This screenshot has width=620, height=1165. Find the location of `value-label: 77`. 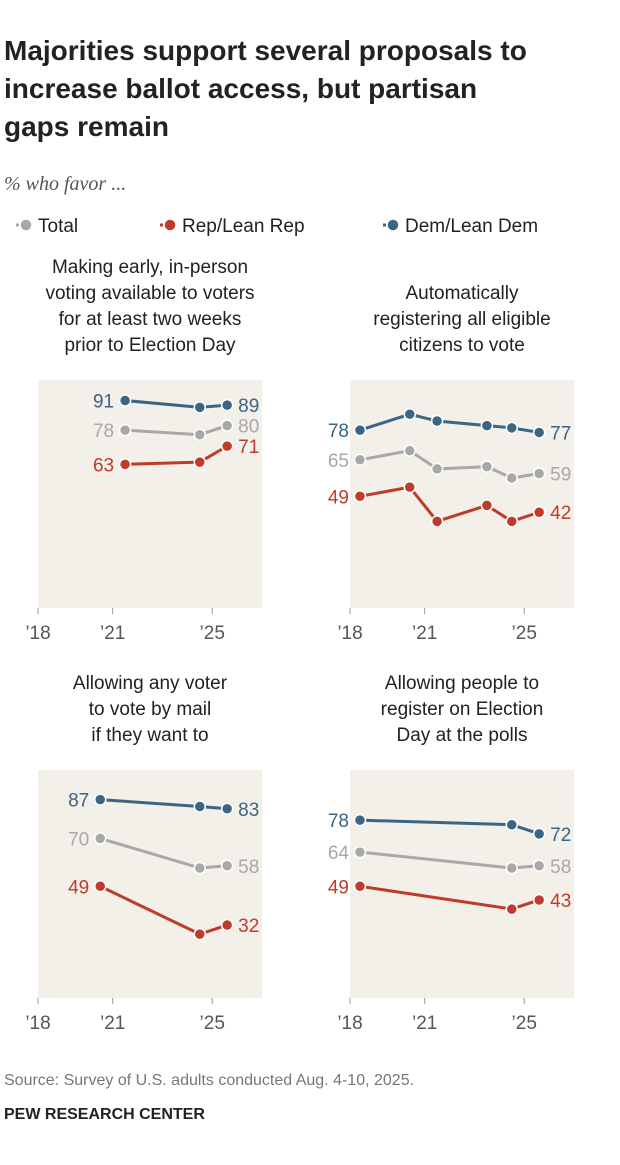

value-label: 77 is located at coordinates (560, 433).